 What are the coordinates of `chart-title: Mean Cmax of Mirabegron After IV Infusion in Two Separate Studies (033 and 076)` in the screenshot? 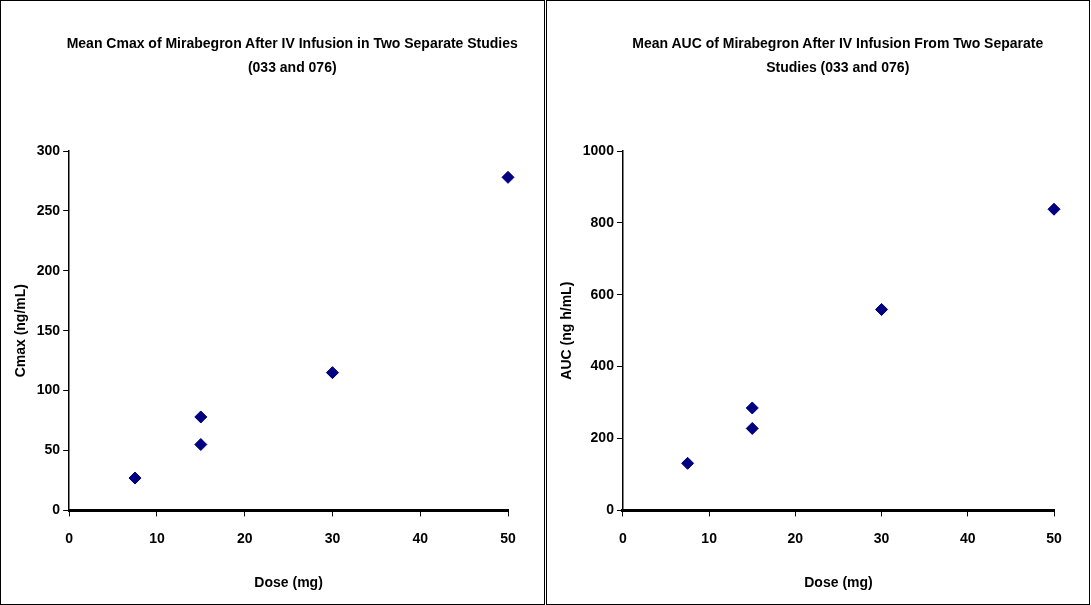 It's located at (292, 55).